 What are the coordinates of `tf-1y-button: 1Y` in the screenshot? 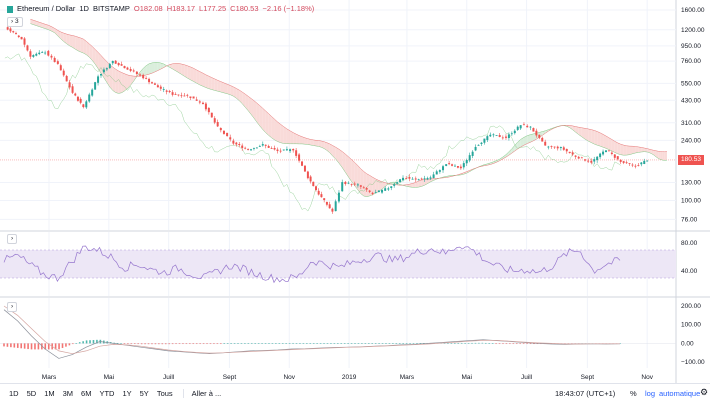 It's located at (126, 393).